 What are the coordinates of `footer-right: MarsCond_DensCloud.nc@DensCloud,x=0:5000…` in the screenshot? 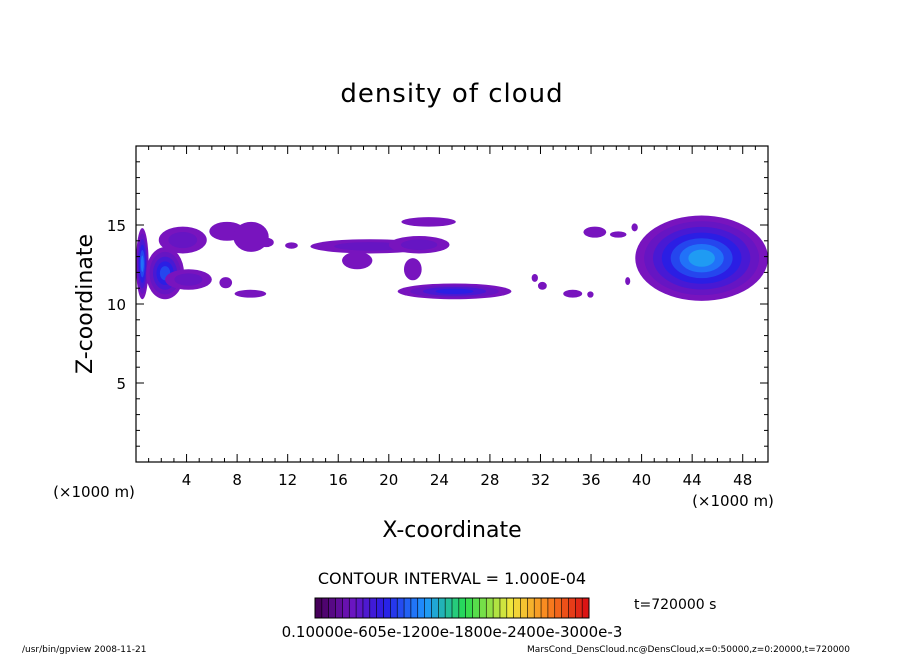 It's located at (688, 649).